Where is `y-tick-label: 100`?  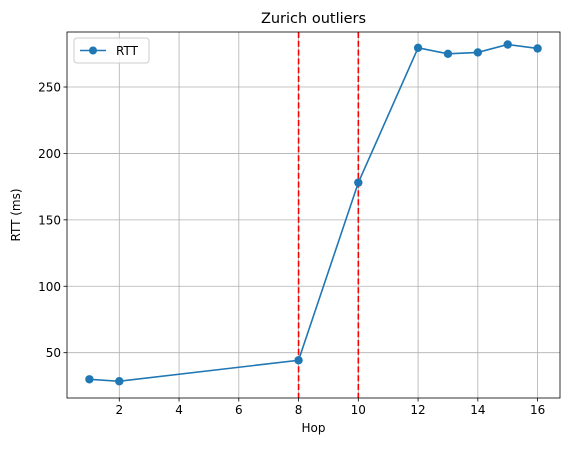 y-tick-label: 100 is located at coordinates (49, 287).